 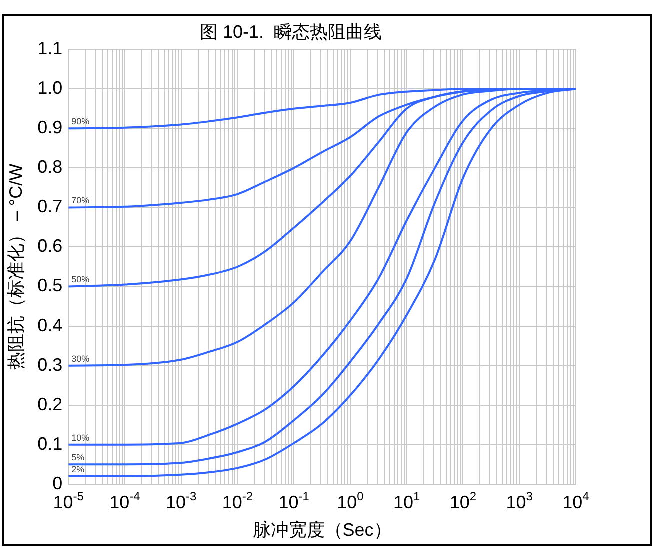 What do you see at coordinates (81, 279) in the screenshot?
I see `series-label: 50%` at bounding box center [81, 279].